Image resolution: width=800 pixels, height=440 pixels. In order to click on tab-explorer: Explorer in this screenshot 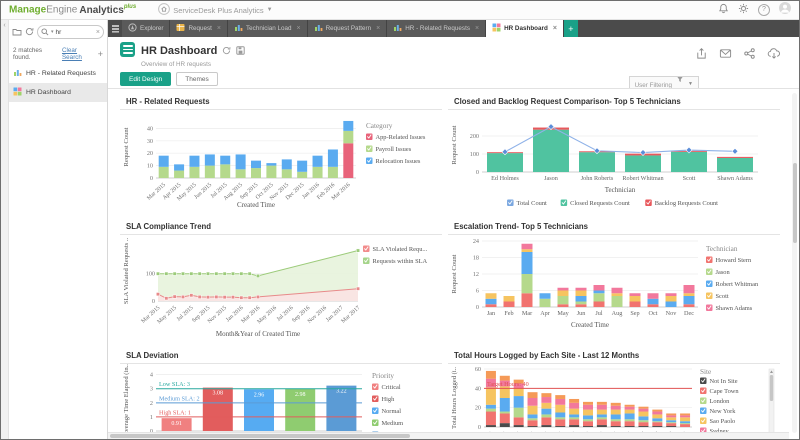, I will do `click(146, 28)`.